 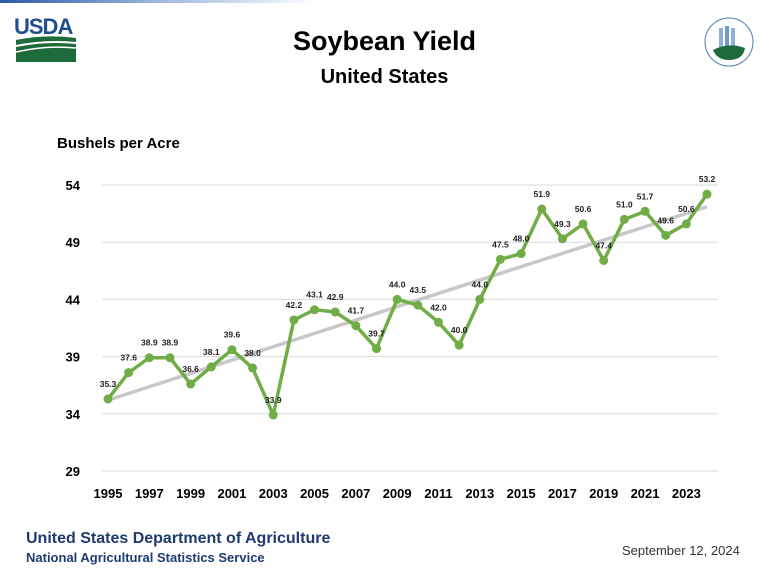 What do you see at coordinates (521, 493) in the screenshot?
I see `x-tick-label: 2015` at bounding box center [521, 493].